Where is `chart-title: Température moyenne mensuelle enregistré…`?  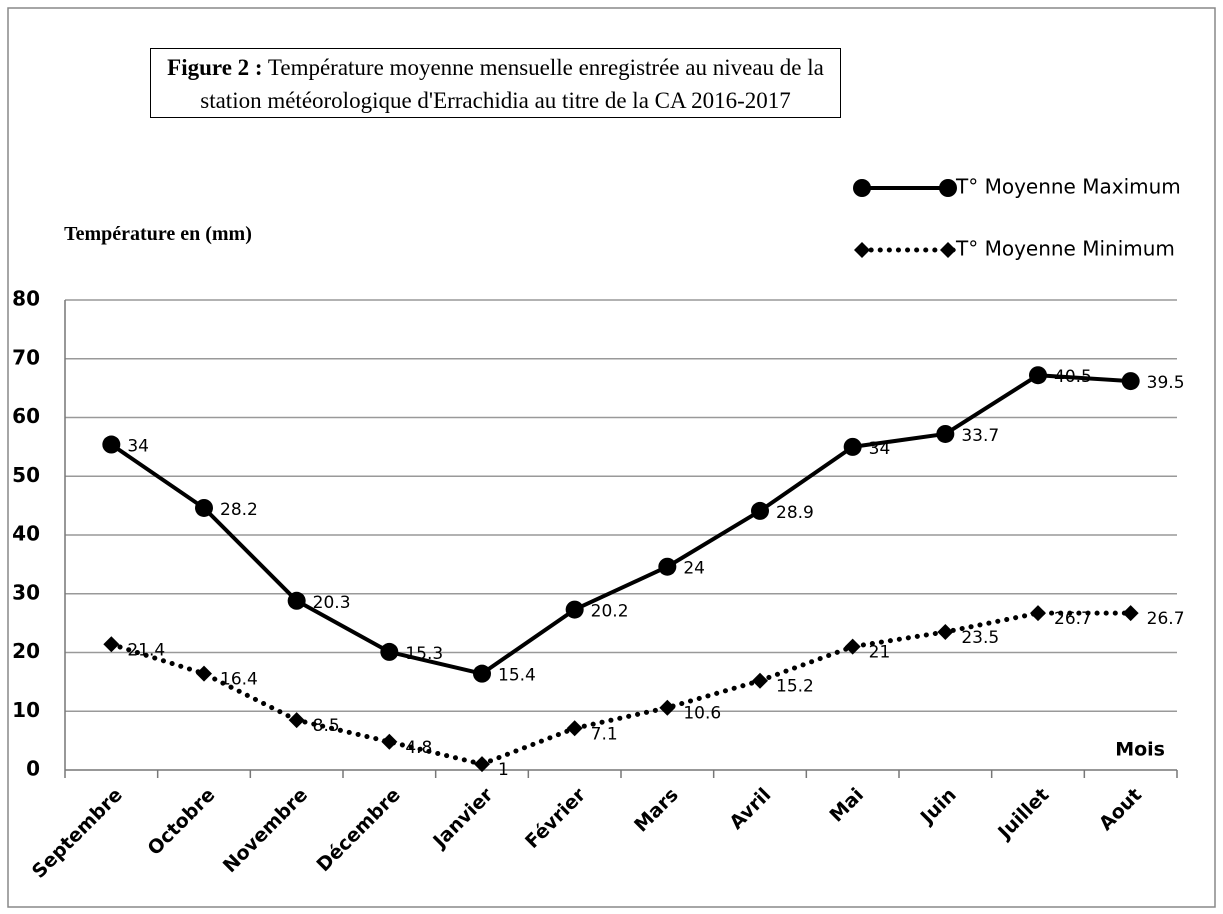
chart-title: Température moyenne mensuelle enregistré… is located at coordinates (512, 84).